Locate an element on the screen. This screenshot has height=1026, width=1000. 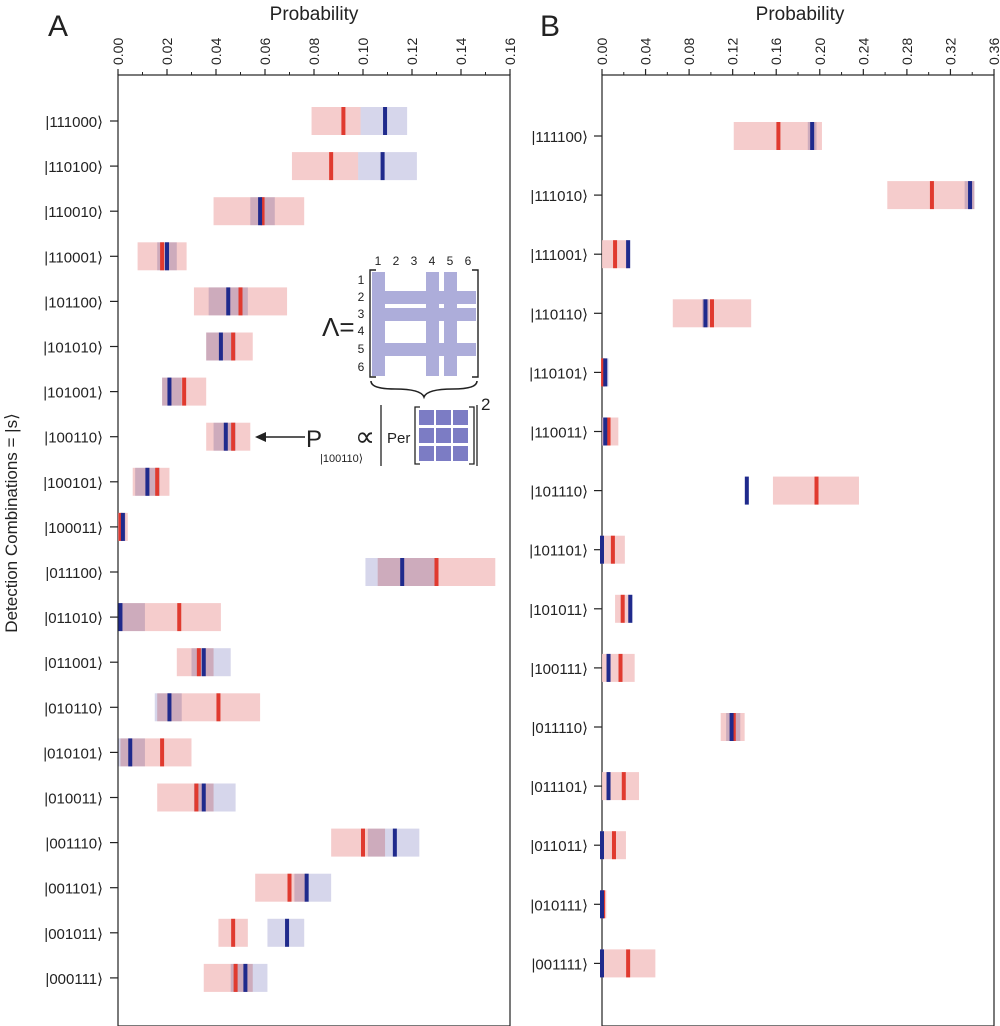
matrix-row-label: 4 is located at coordinates (361, 331).